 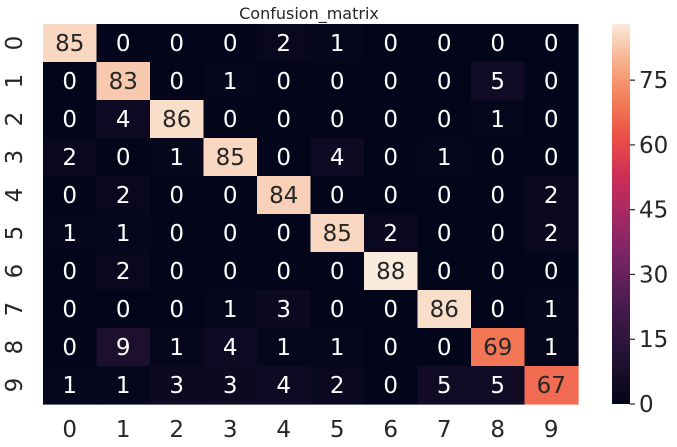 I want to click on heatmap-cell-r1-c7, so click(x=444, y=81).